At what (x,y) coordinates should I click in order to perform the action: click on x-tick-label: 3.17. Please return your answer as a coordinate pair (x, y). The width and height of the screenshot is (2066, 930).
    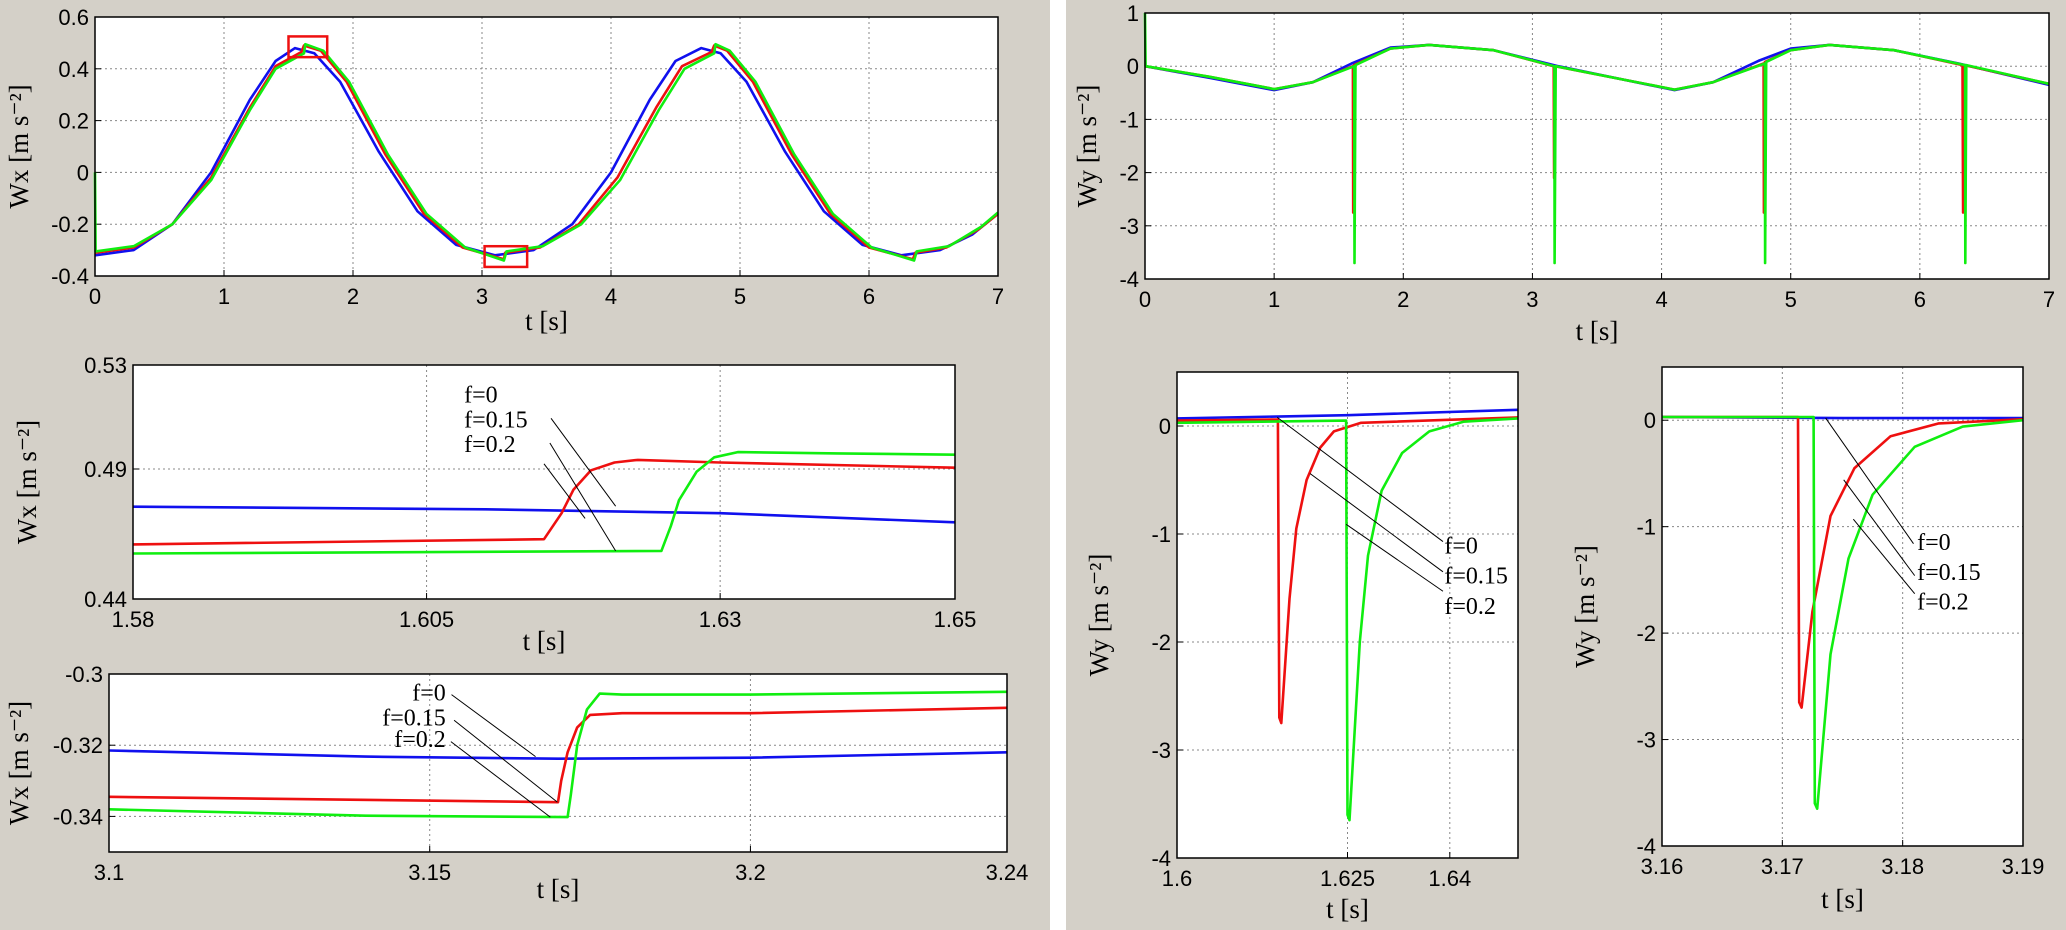
    Looking at the image, I should click on (1782, 866).